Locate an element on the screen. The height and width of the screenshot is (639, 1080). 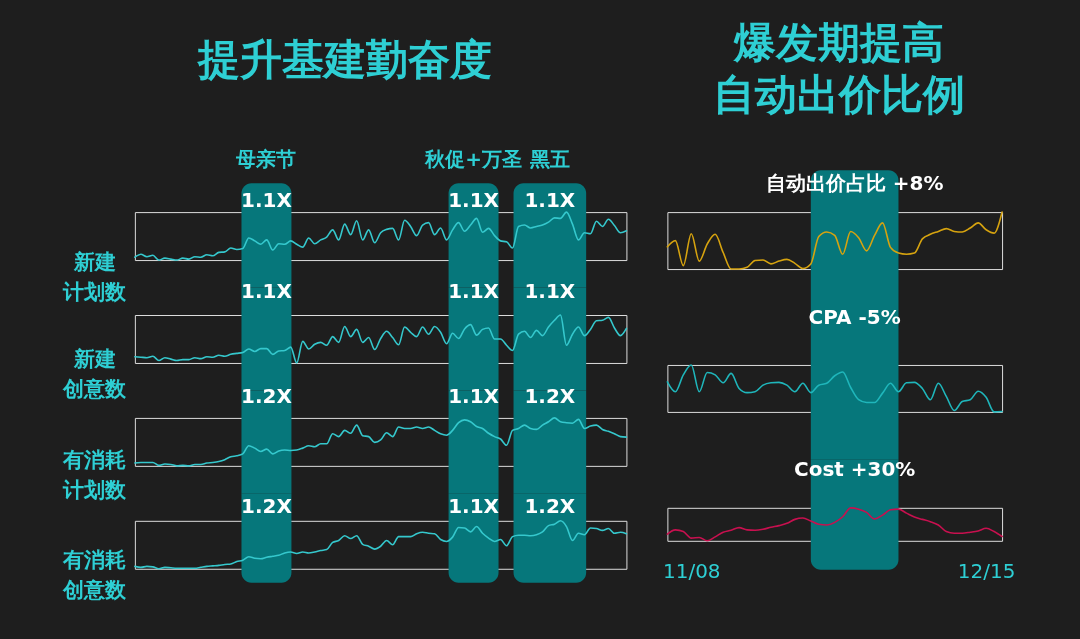
text: 秋促+万圣 is located at coordinates (473, 159).